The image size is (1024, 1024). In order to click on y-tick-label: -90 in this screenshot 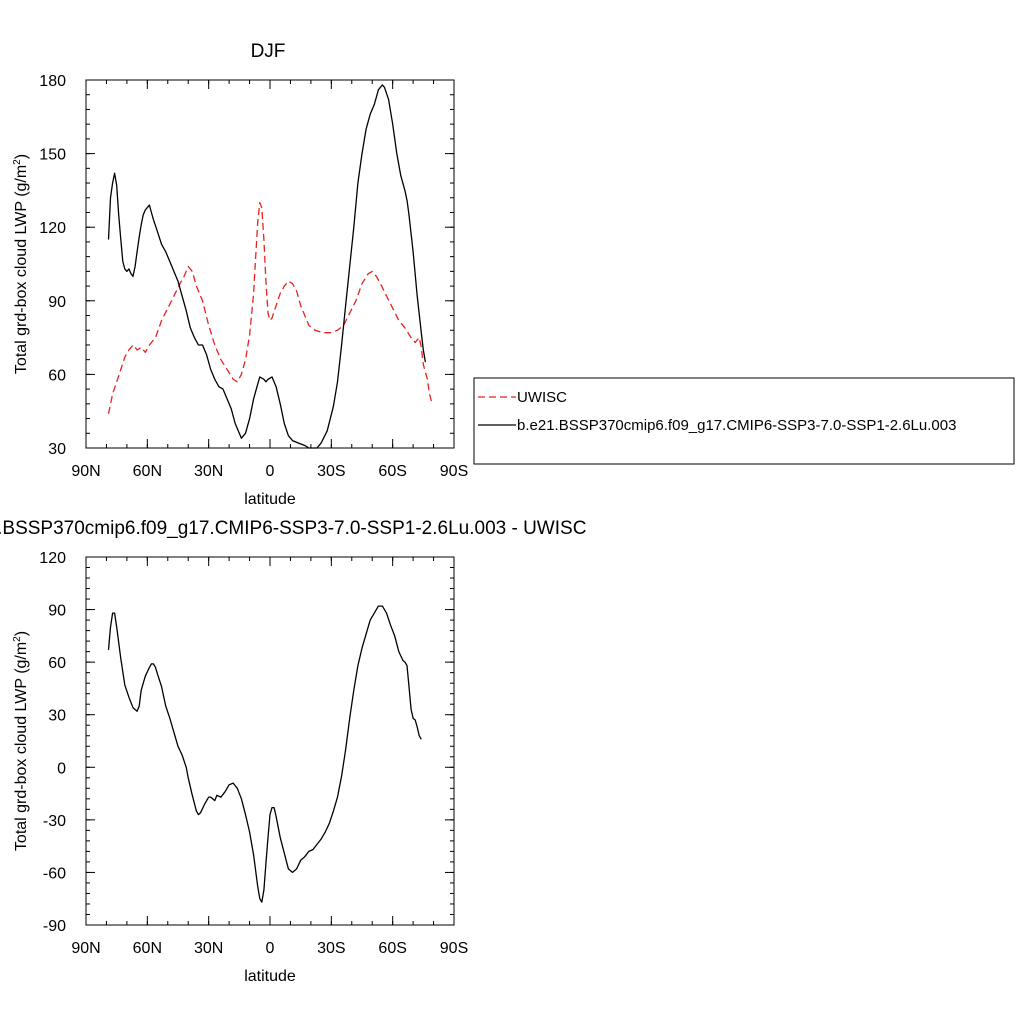, I will do `click(54, 926)`.